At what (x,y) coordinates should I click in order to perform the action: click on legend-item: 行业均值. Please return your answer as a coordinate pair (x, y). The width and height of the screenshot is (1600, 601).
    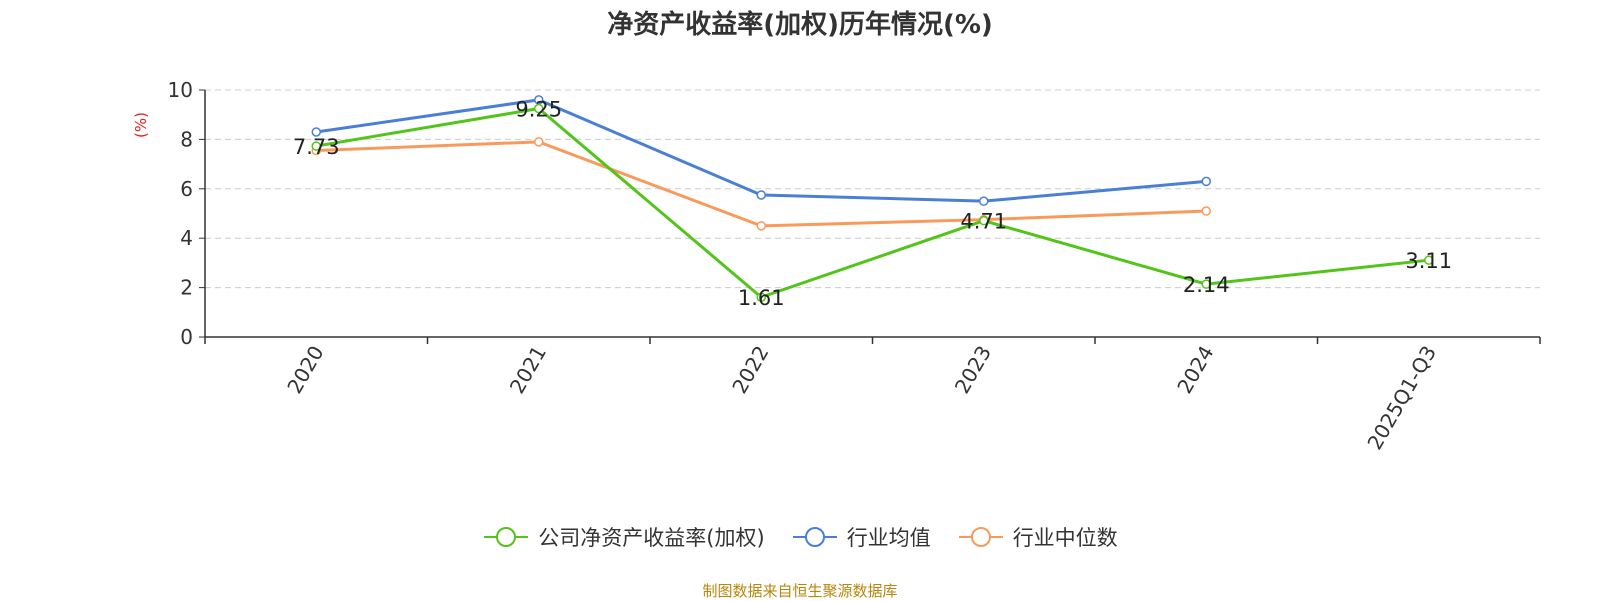
    Looking at the image, I should click on (861, 537).